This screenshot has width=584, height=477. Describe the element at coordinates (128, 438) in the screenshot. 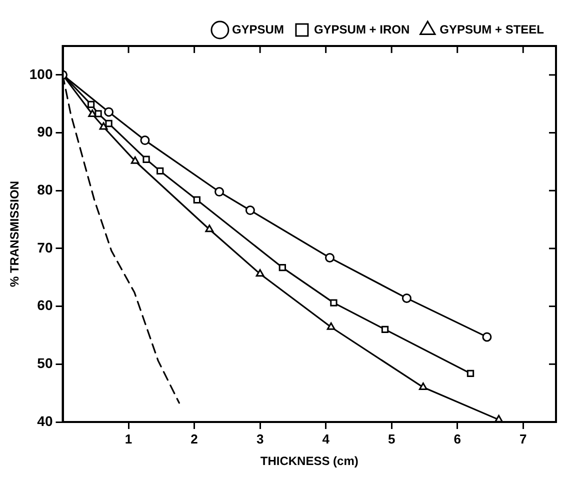

I see `x-tick-label: 1` at that location.